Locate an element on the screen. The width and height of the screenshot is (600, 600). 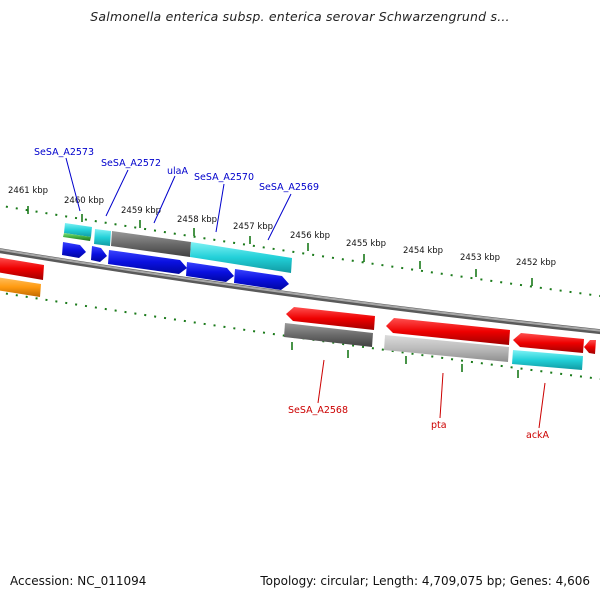
gene-label: pta is located at coordinates (439, 425).